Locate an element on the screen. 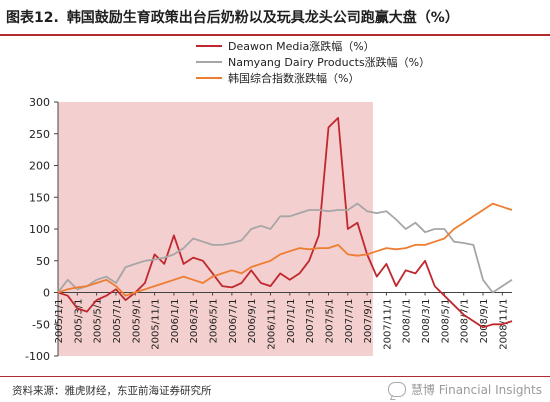  y-tick-label: -100 is located at coordinates (37, 356).